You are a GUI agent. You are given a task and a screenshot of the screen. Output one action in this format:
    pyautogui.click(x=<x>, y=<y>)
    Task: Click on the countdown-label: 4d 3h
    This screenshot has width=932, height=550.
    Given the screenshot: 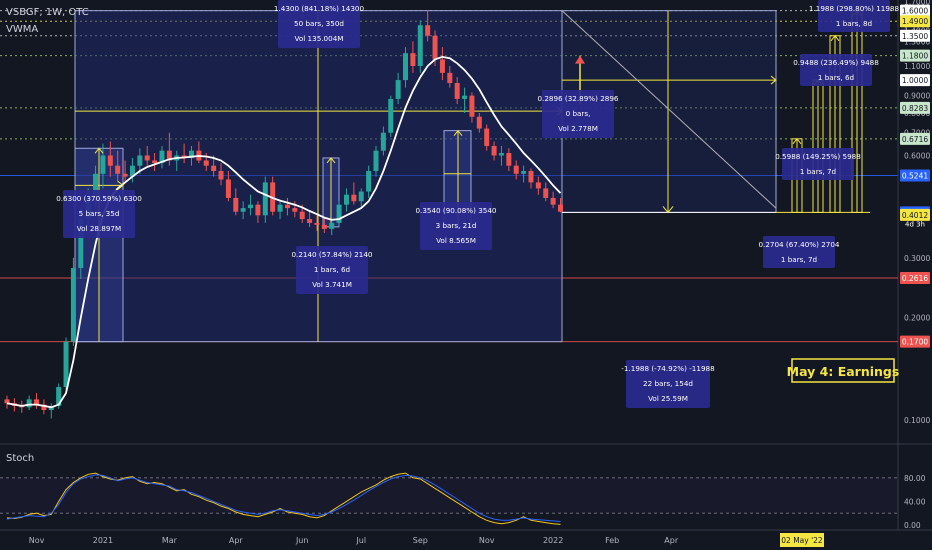 What is the action you would take?
    pyautogui.click(x=915, y=224)
    